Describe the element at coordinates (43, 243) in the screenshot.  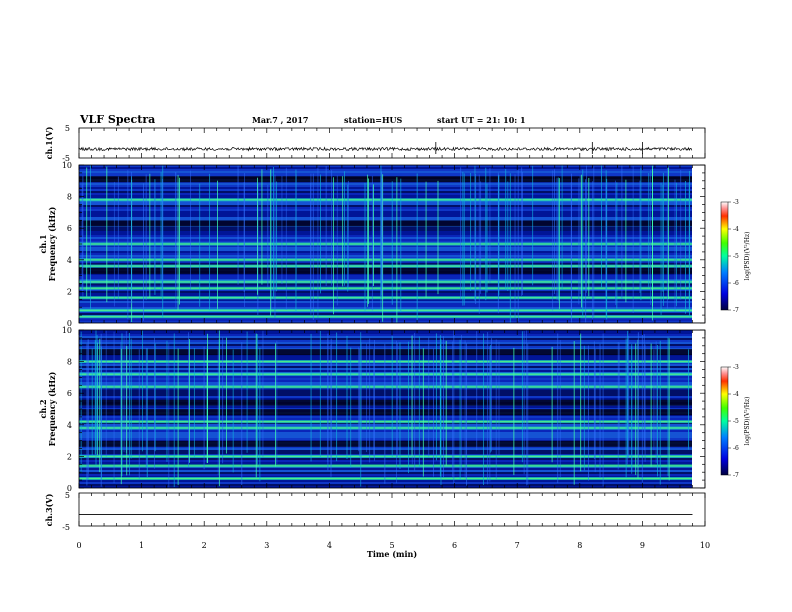
I see `ch1-spec-channel-label: ch.1` at that location.